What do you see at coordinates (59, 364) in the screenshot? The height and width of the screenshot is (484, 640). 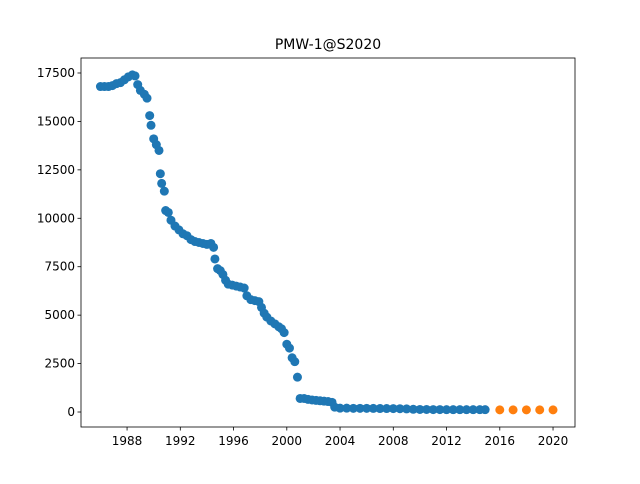 I see `y-tick-label: 2500` at bounding box center [59, 364].